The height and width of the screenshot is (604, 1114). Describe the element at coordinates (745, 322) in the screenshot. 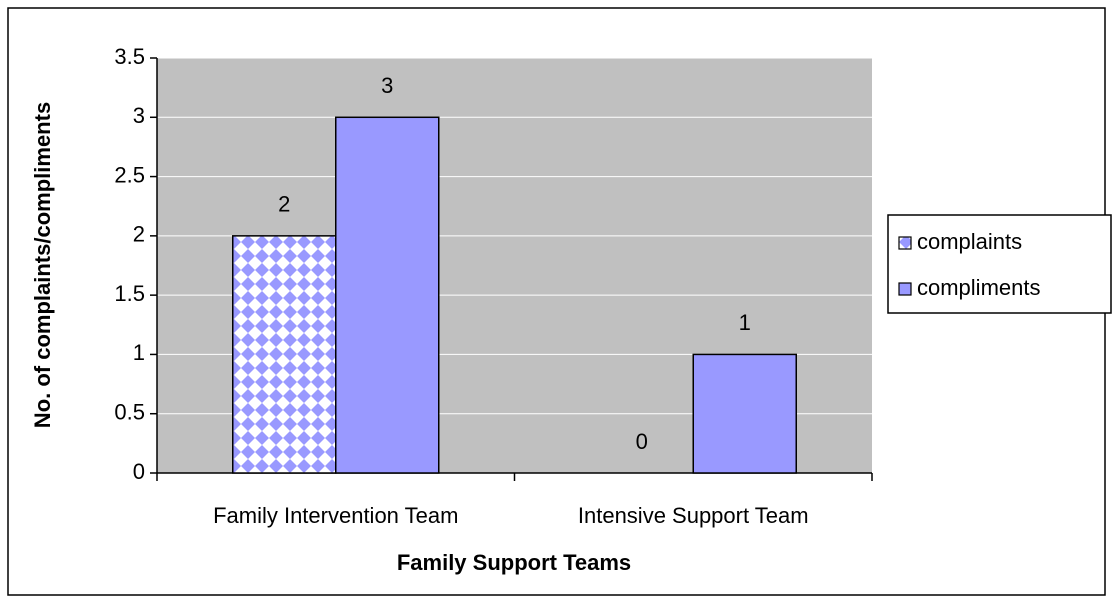

I see `data-label: 1` at that location.